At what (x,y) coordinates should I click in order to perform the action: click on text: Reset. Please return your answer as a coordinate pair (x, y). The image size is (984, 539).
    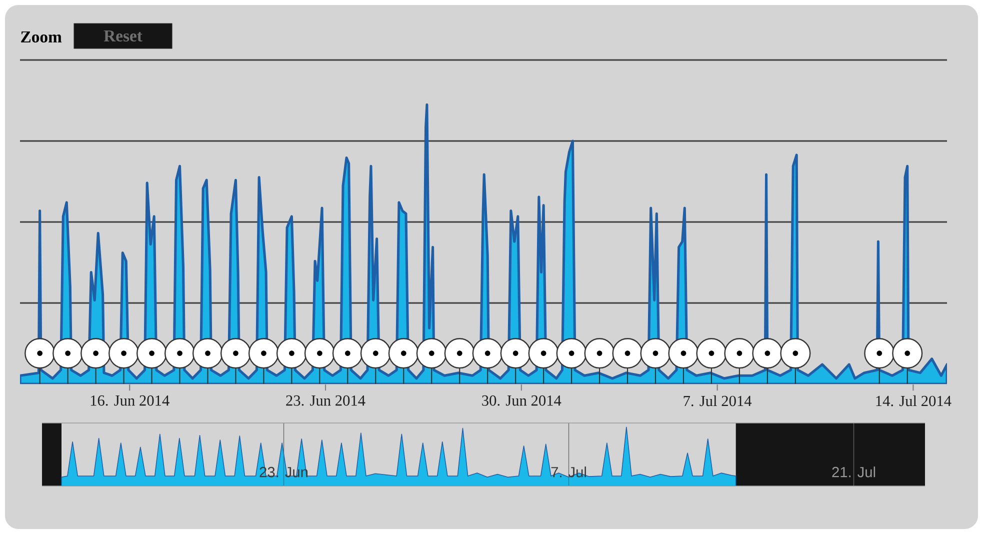
    Looking at the image, I should click on (123, 36).